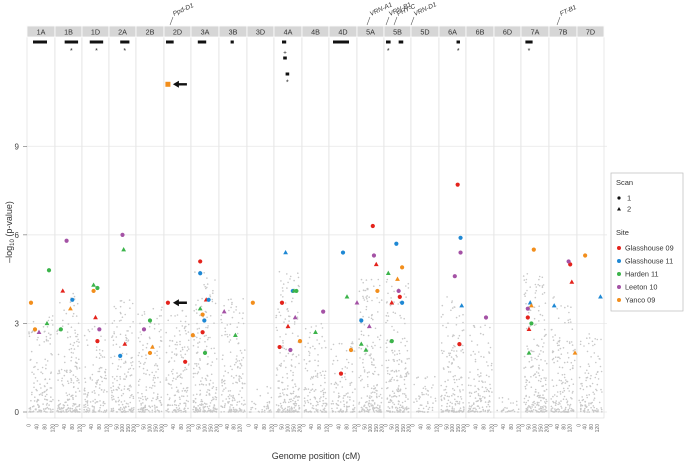 Image resolution: width=685 pixels, height=463 pixels. Describe the element at coordinates (17, 235) in the screenshot. I see `y-tick-label-6: 6` at that location.